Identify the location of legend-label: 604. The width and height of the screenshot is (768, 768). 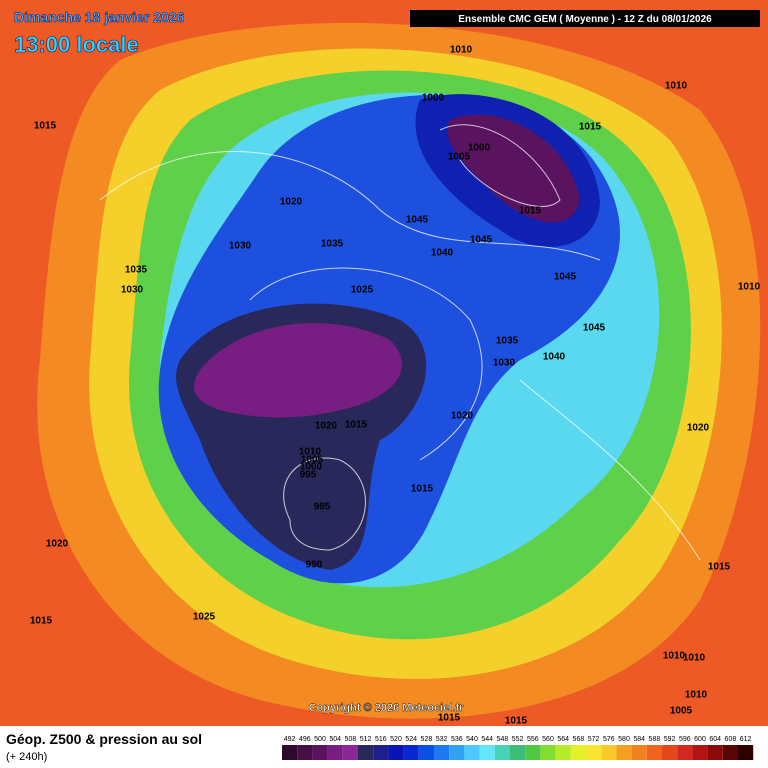
(715, 739).